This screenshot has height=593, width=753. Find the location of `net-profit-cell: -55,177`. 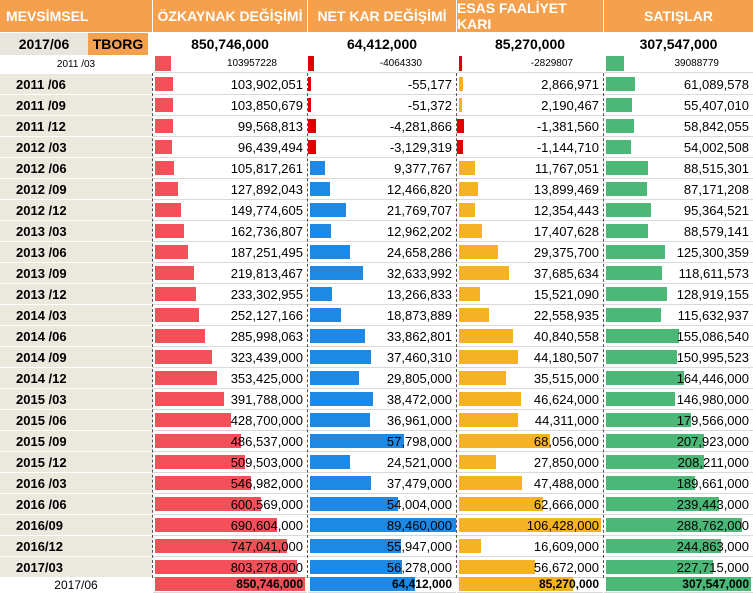

net-profit-cell: -55,177 is located at coordinates (382, 84).